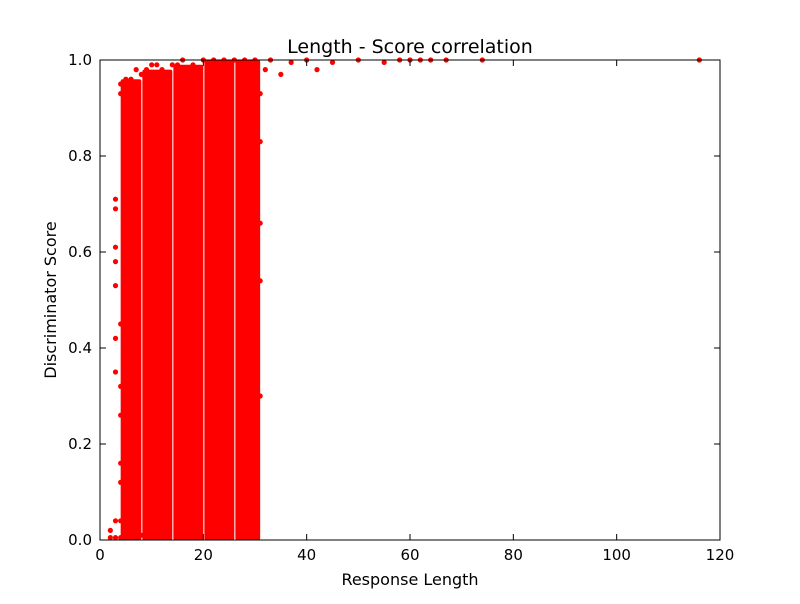 The image size is (800, 604). Describe the element at coordinates (616, 555) in the screenshot. I see `x-tick-label: 100` at that location.